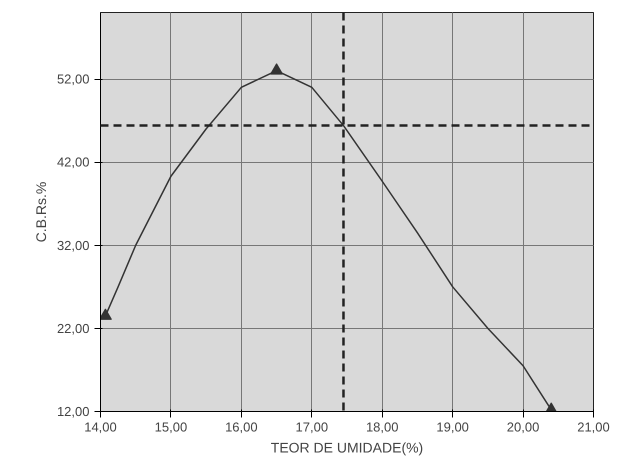 The image size is (643, 471). Describe the element at coordinates (347, 448) in the screenshot. I see `x-axis-title: TEOR DE UMIDADE(%)` at that location.